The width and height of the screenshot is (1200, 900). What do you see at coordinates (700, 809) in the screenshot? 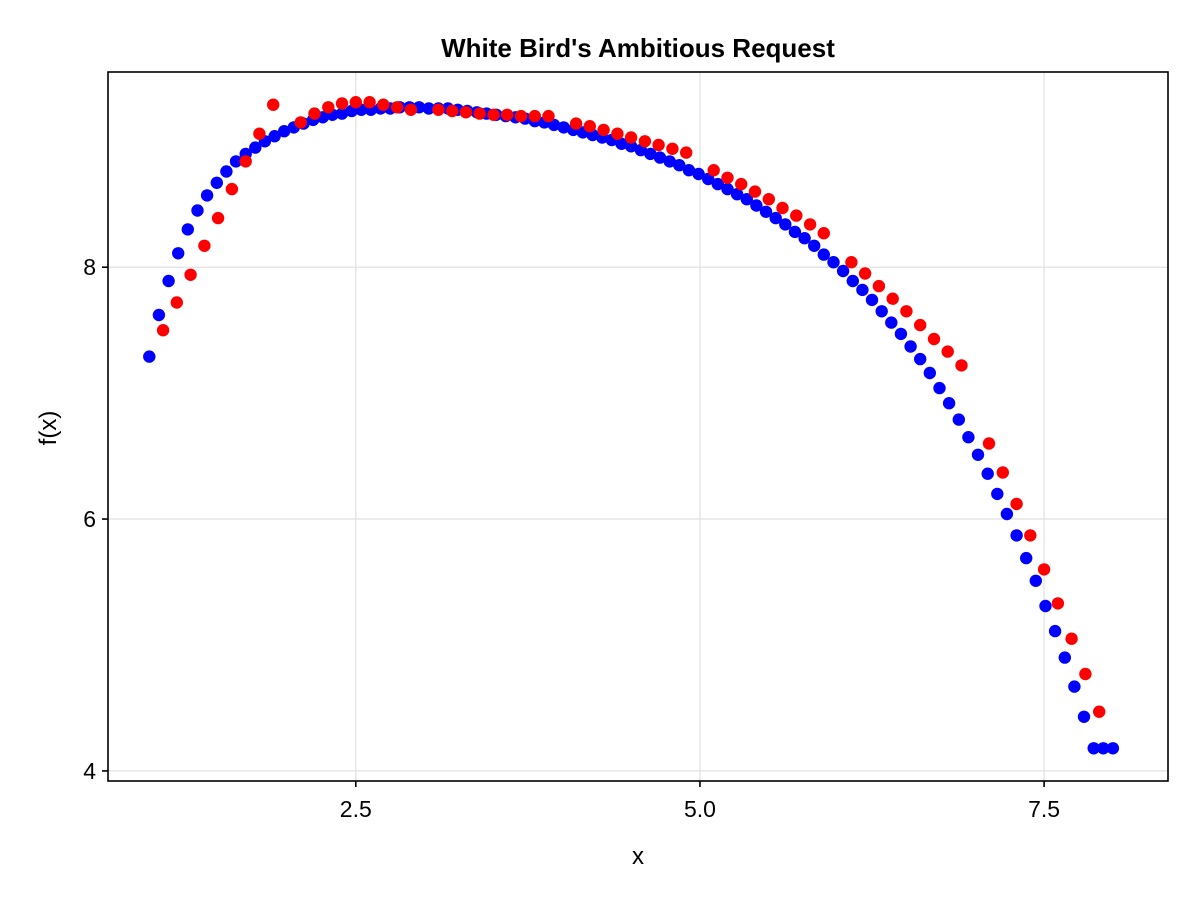
I see `x-tick-label: 5.0` at bounding box center [700, 809].